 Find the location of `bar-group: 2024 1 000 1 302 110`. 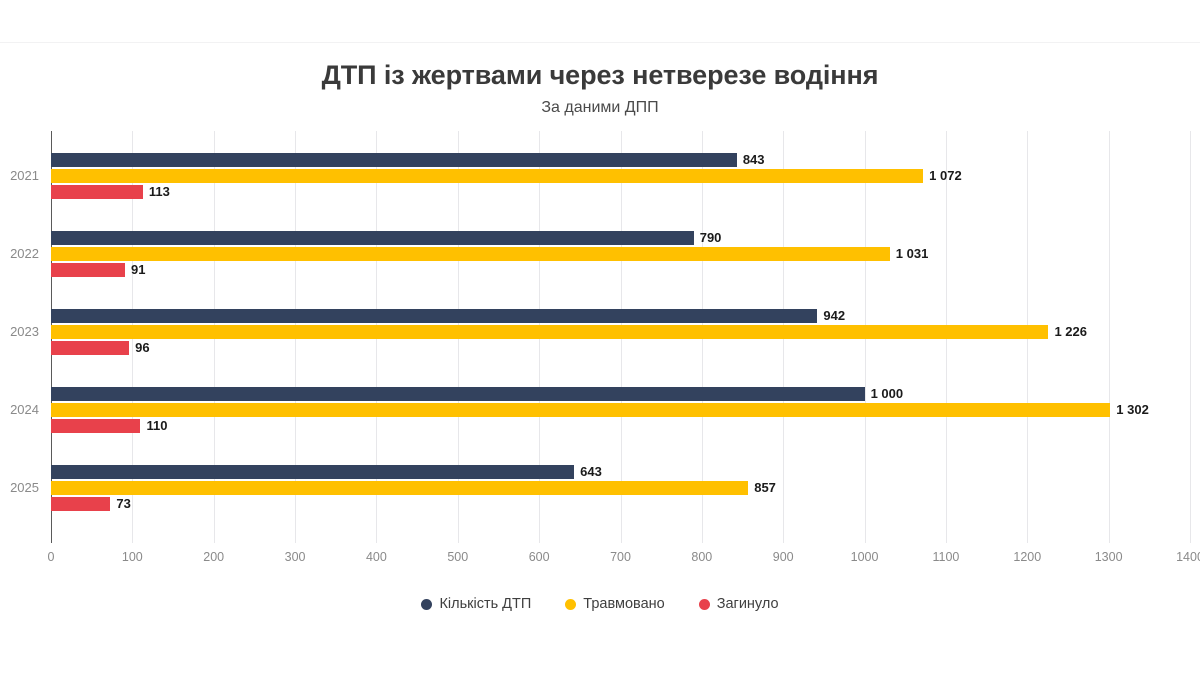

bar-group: 2024 1 000 1 302 110 is located at coordinates (600, 409).